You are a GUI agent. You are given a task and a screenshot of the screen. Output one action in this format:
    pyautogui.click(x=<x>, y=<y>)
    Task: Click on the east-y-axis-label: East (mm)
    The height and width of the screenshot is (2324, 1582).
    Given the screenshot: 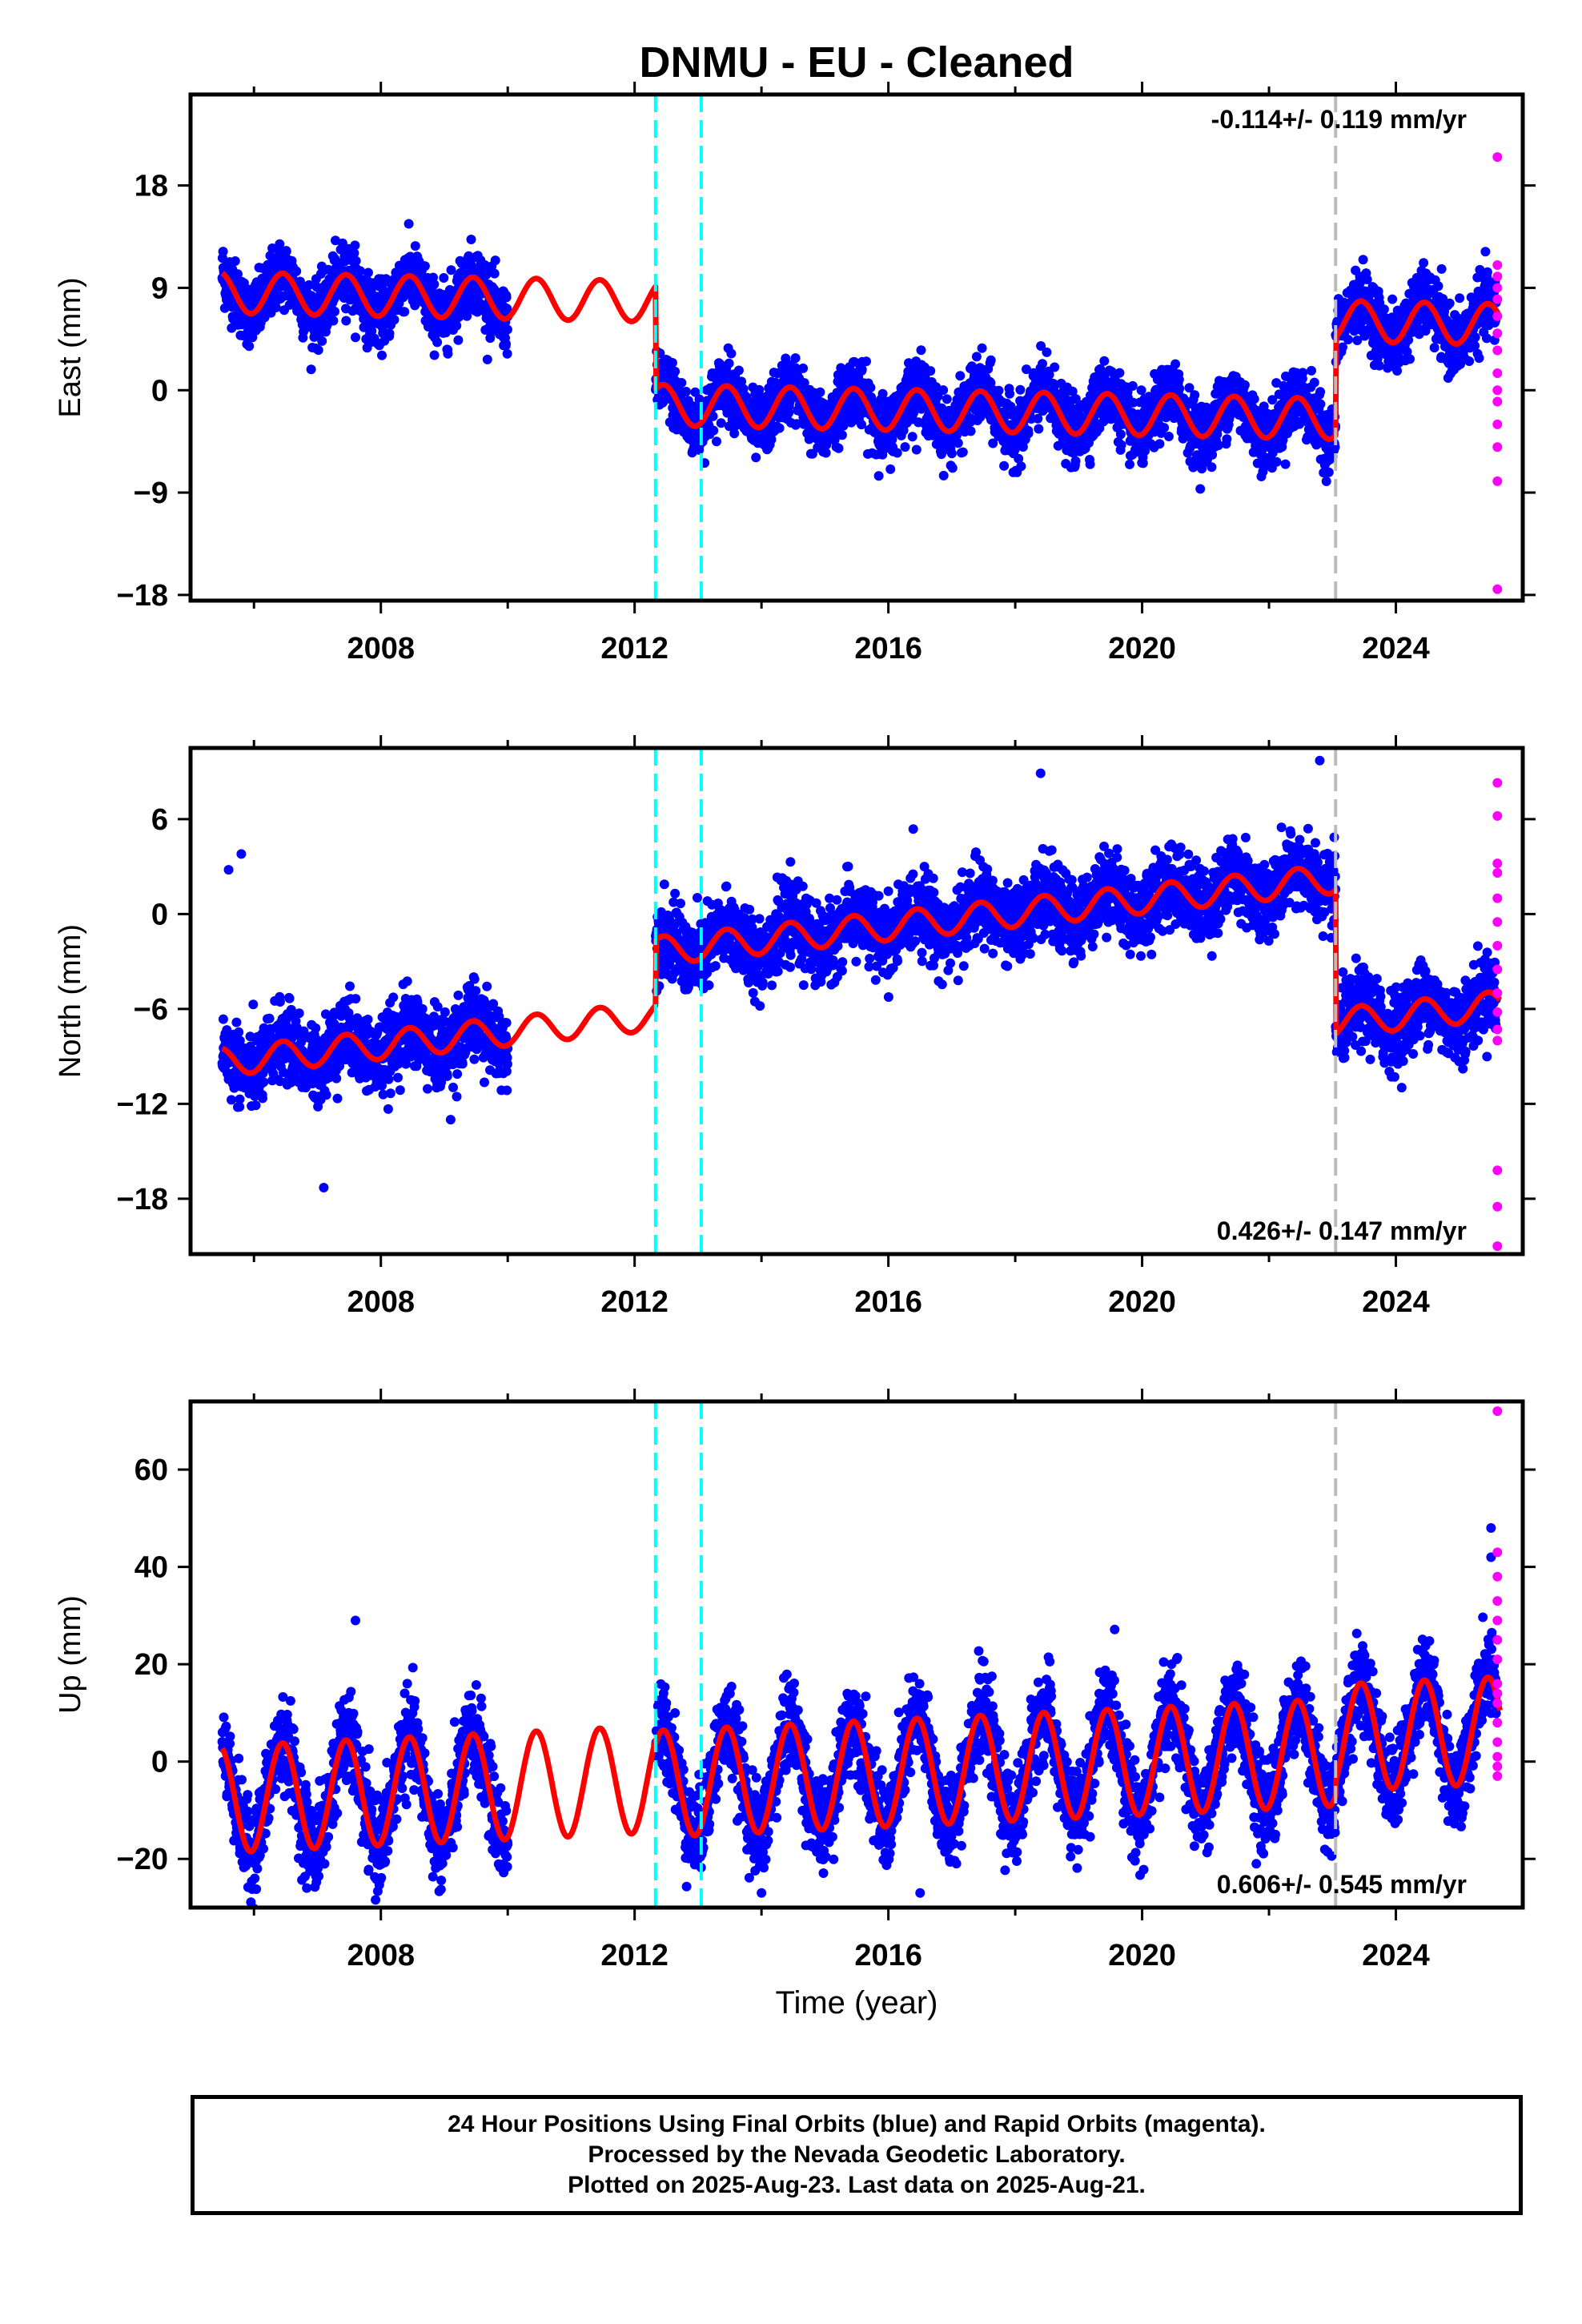 What is the action you would take?
    pyautogui.click(x=70, y=347)
    